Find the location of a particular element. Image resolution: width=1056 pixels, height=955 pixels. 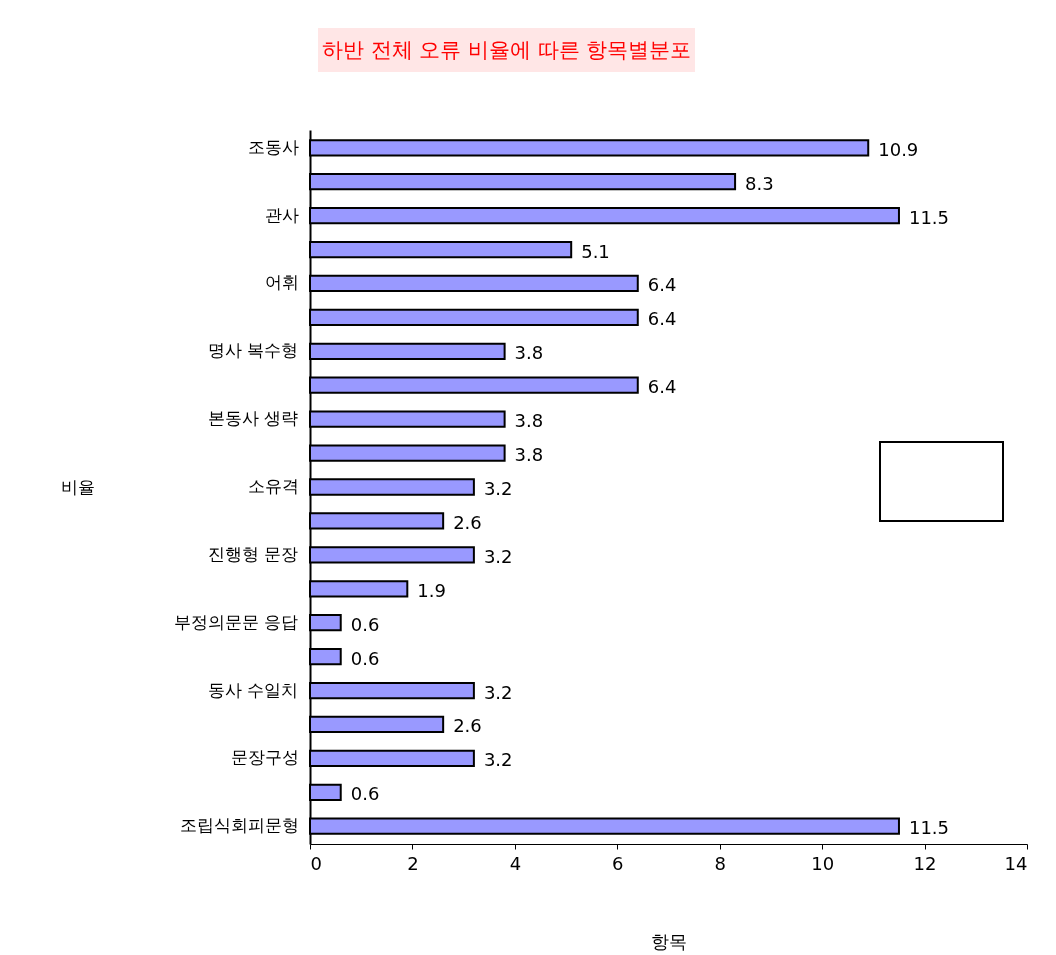

x-tick-label: 0 is located at coordinates (316, 863).